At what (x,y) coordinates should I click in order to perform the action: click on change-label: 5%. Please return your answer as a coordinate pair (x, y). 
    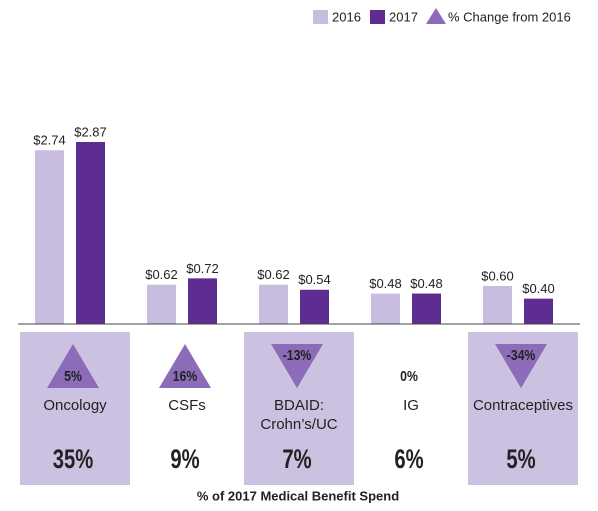
    Looking at the image, I should click on (73, 376).